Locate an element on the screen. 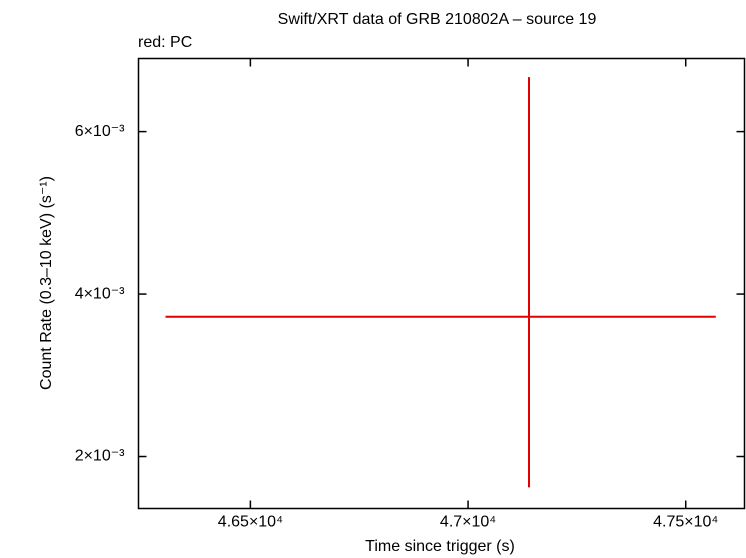  x-tick-label: 4.75×10⁴ is located at coordinates (685, 522).